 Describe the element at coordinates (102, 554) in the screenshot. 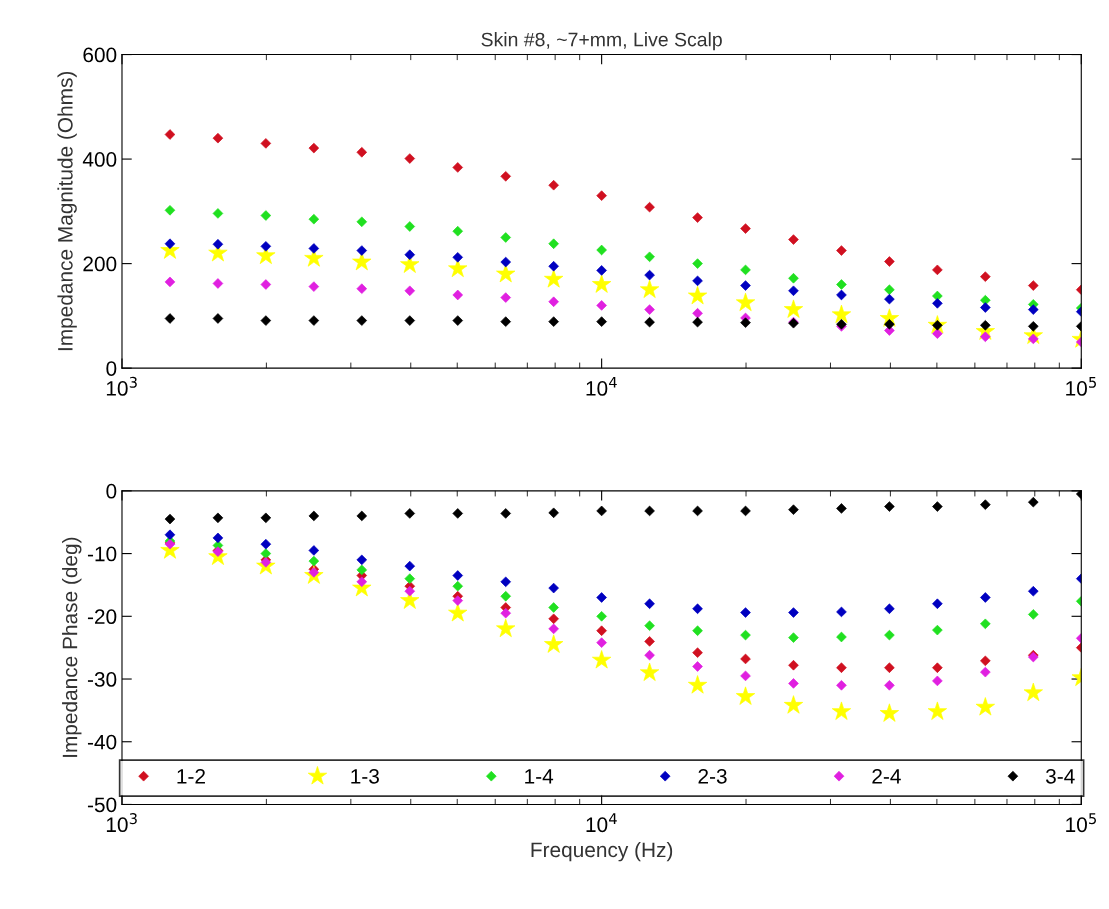

I see `y-tick-label: -10` at that location.